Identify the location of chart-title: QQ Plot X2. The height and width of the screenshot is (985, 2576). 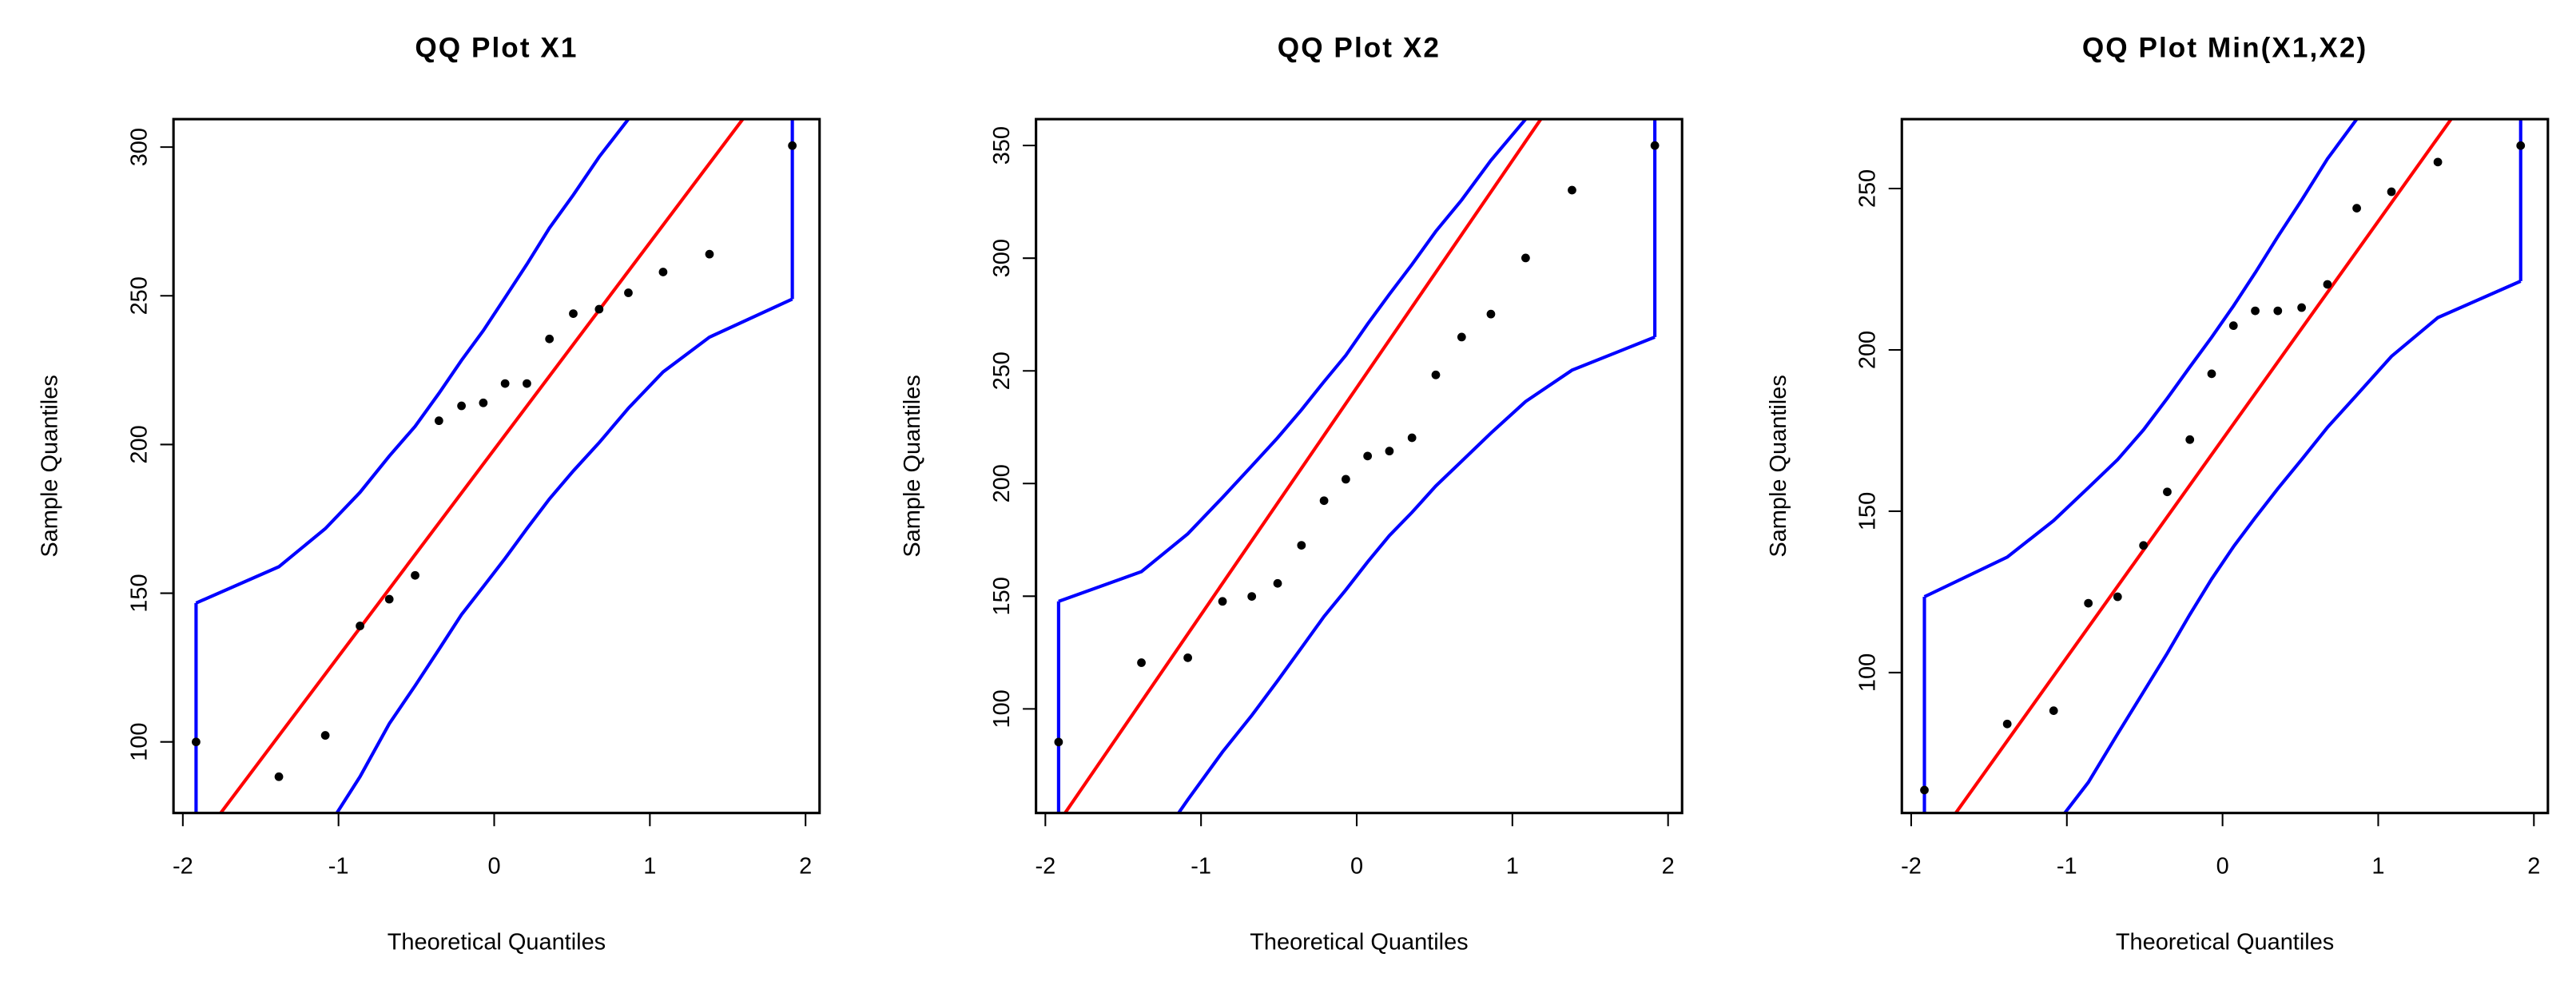
(1359, 48).